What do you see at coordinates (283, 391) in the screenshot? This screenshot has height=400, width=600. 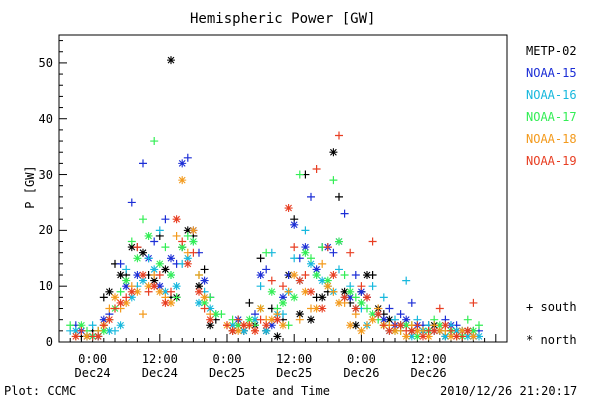 I see `x-axis-label: Date and Time` at bounding box center [283, 391].